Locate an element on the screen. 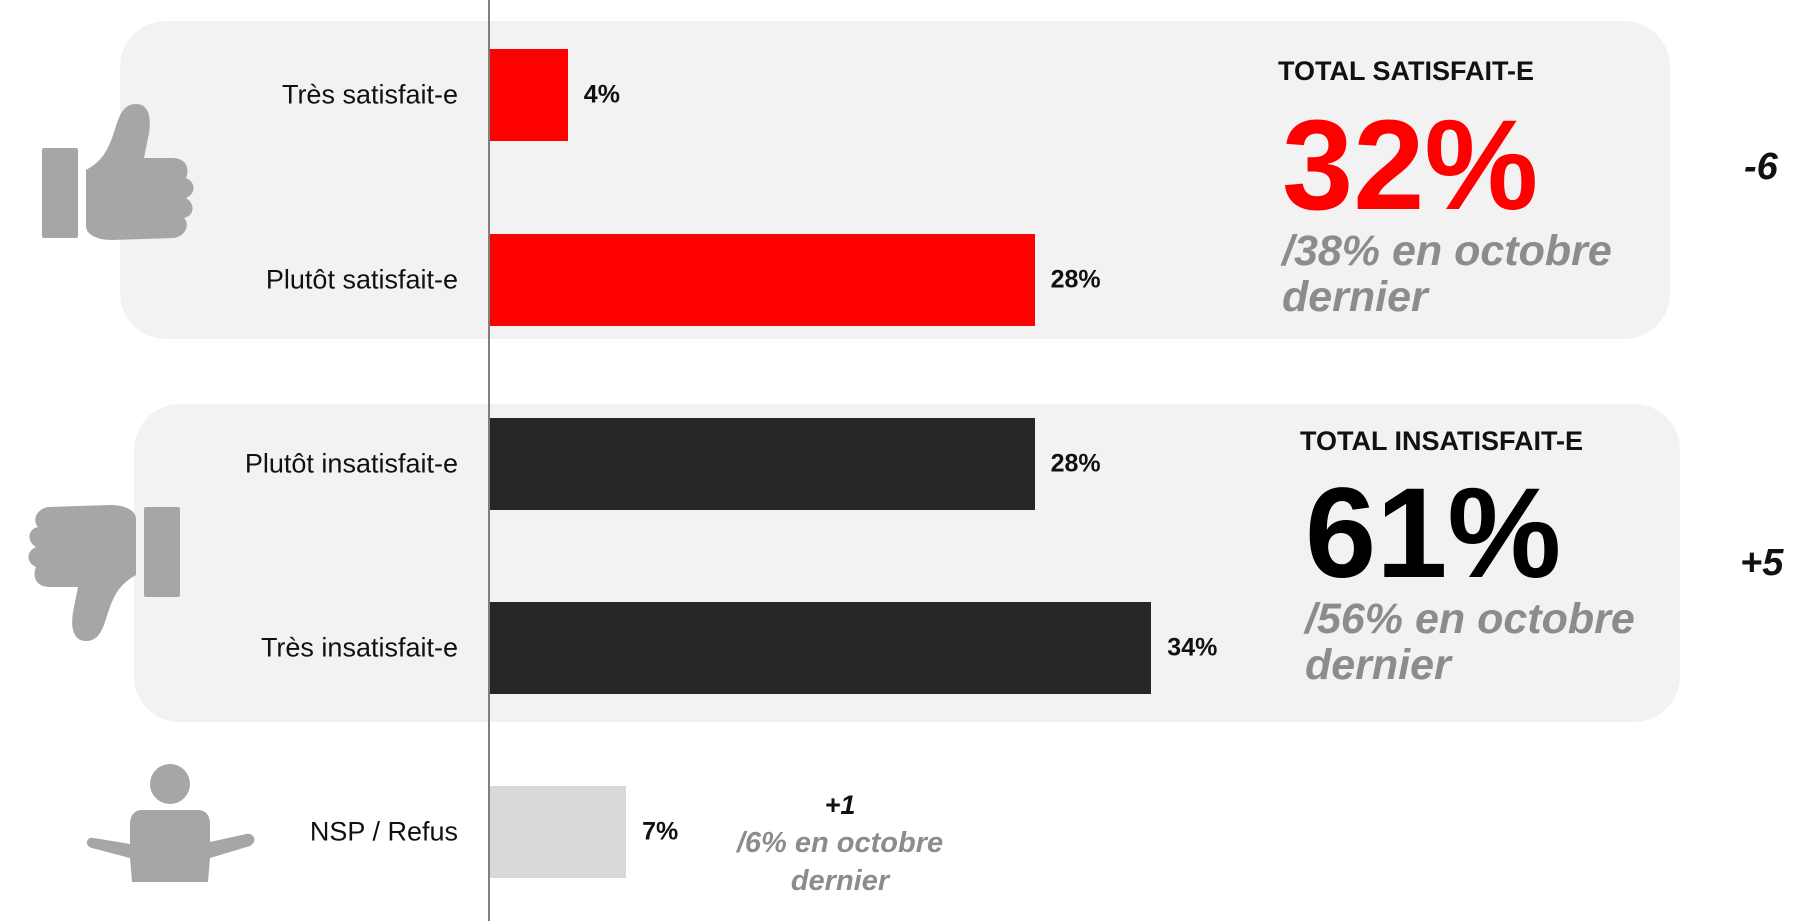 The image size is (1800, 921). satisfied-previous-value: /38% en octobre dernier is located at coordinates (1447, 274).